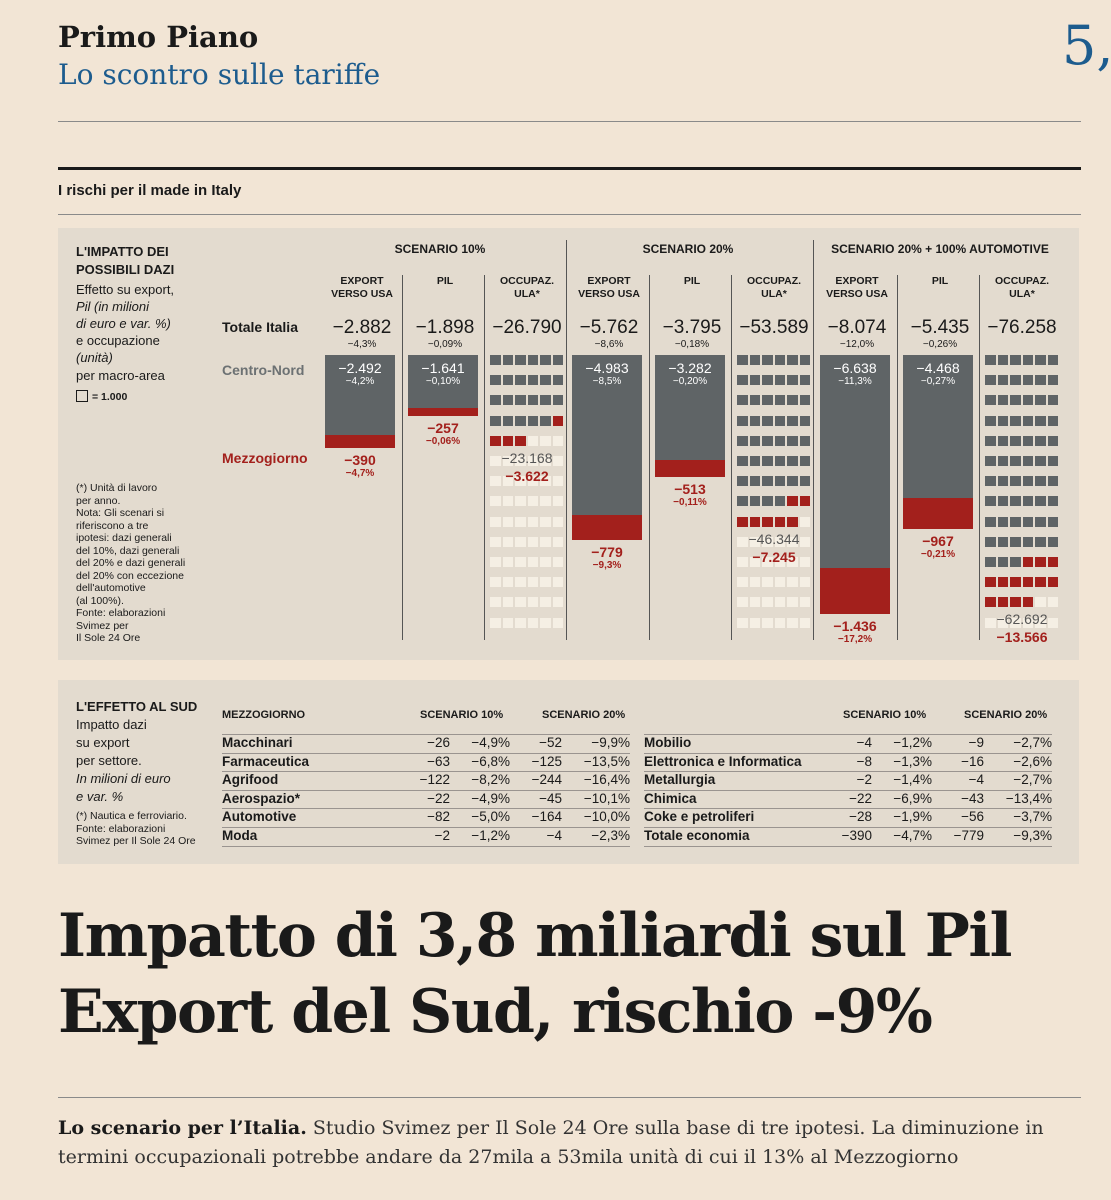 The image size is (1111, 1200). I want to click on waffle-label-centro-nord: −23.168, so click(527, 457).